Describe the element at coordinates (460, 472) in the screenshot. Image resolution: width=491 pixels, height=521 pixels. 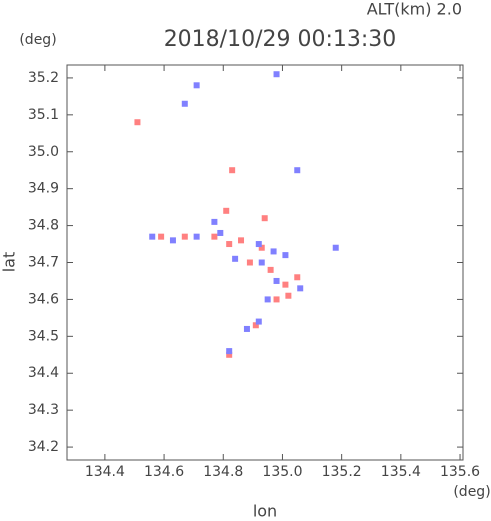
I see `x-tick-label: 135.6` at that location.